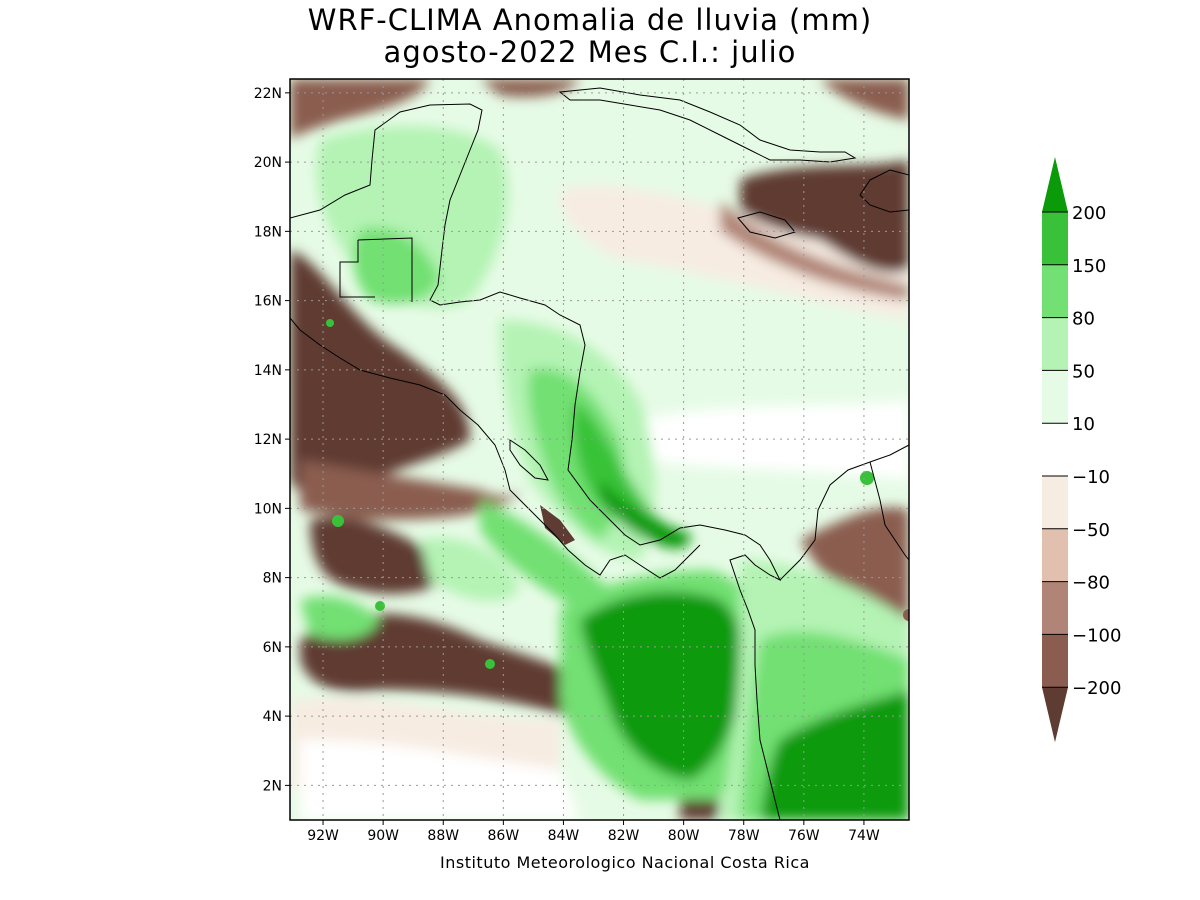 The image size is (1200, 900). Describe the element at coordinates (383, 836) in the screenshot. I see `lon-tick-label: 90W` at that location.